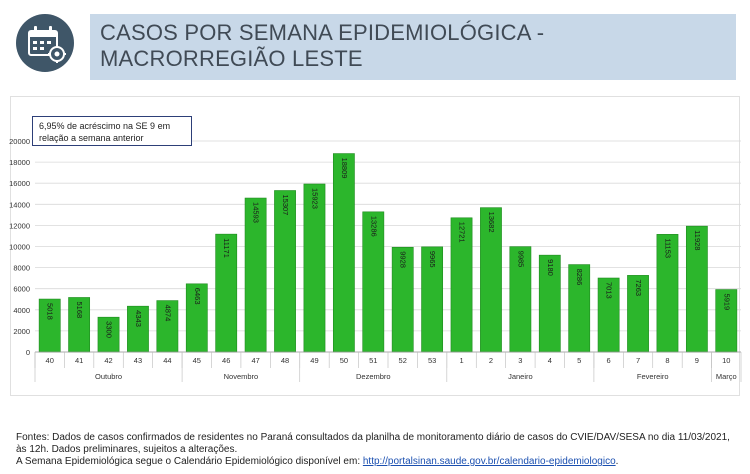  Describe the element at coordinates (403, 259) in the screenshot. I see `bar-value-label: 9928` at that location.